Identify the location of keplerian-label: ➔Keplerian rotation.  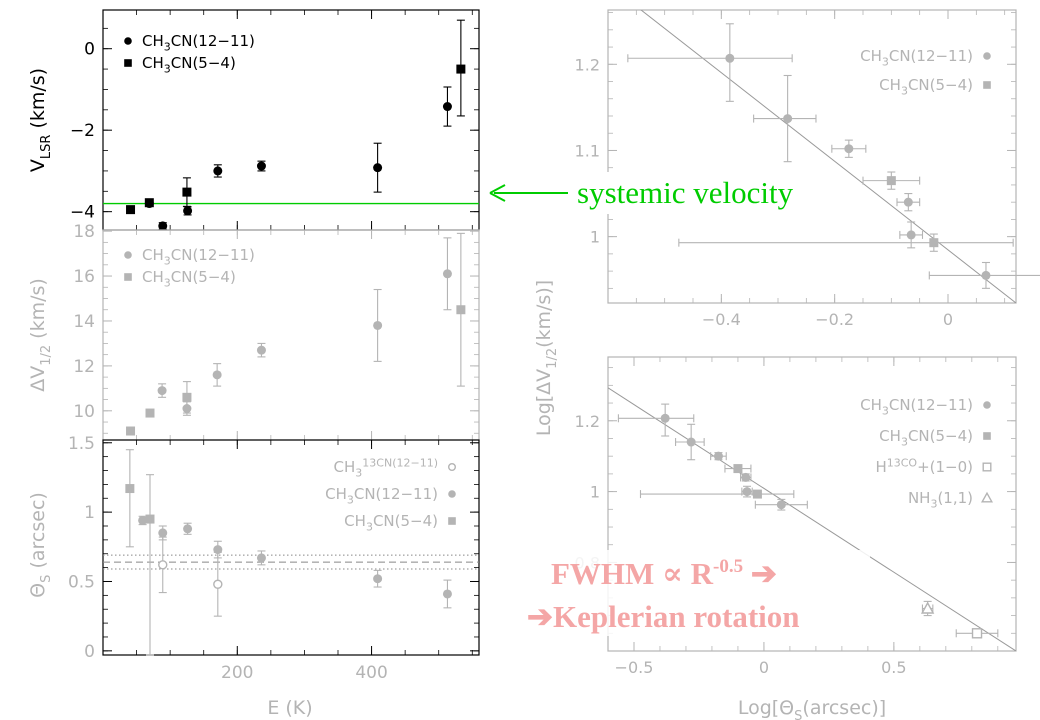
(663, 616).